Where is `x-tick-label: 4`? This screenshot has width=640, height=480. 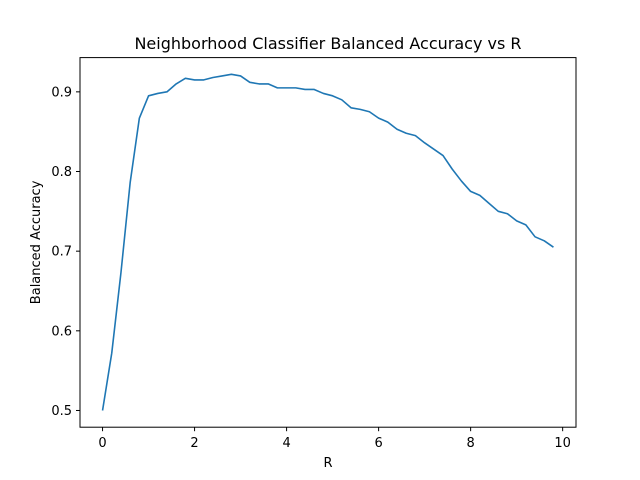
x-tick-label: 4 is located at coordinates (286, 443).